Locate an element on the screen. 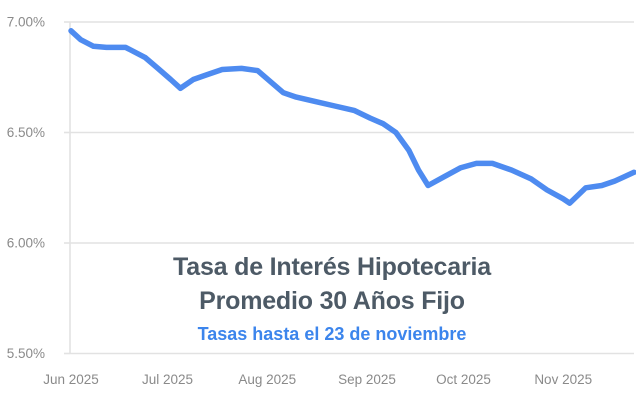  x-axis-tick-label: Oct 2025 is located at coordinates (463, 379).